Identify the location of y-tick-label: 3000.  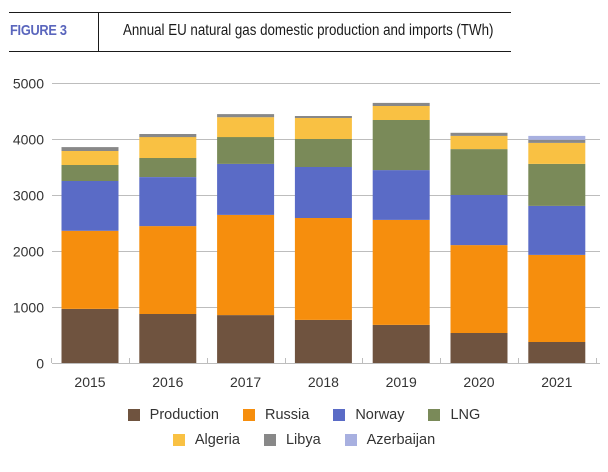
(28, 196).